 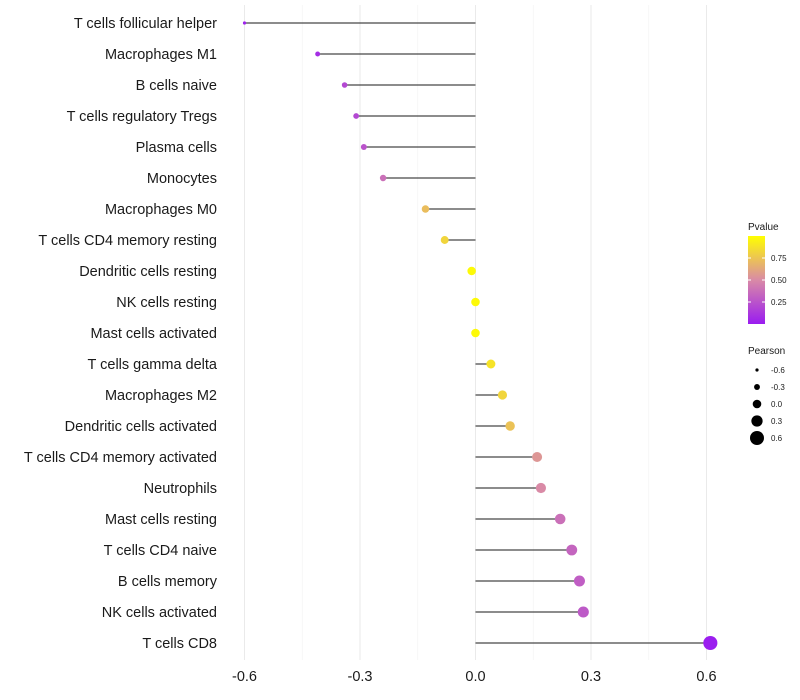 What do you see at coordinates (120, 458) in the screenshot?
I see `y-tick-label: T cells CD4 memory activated` at bounding box center [120, 458].